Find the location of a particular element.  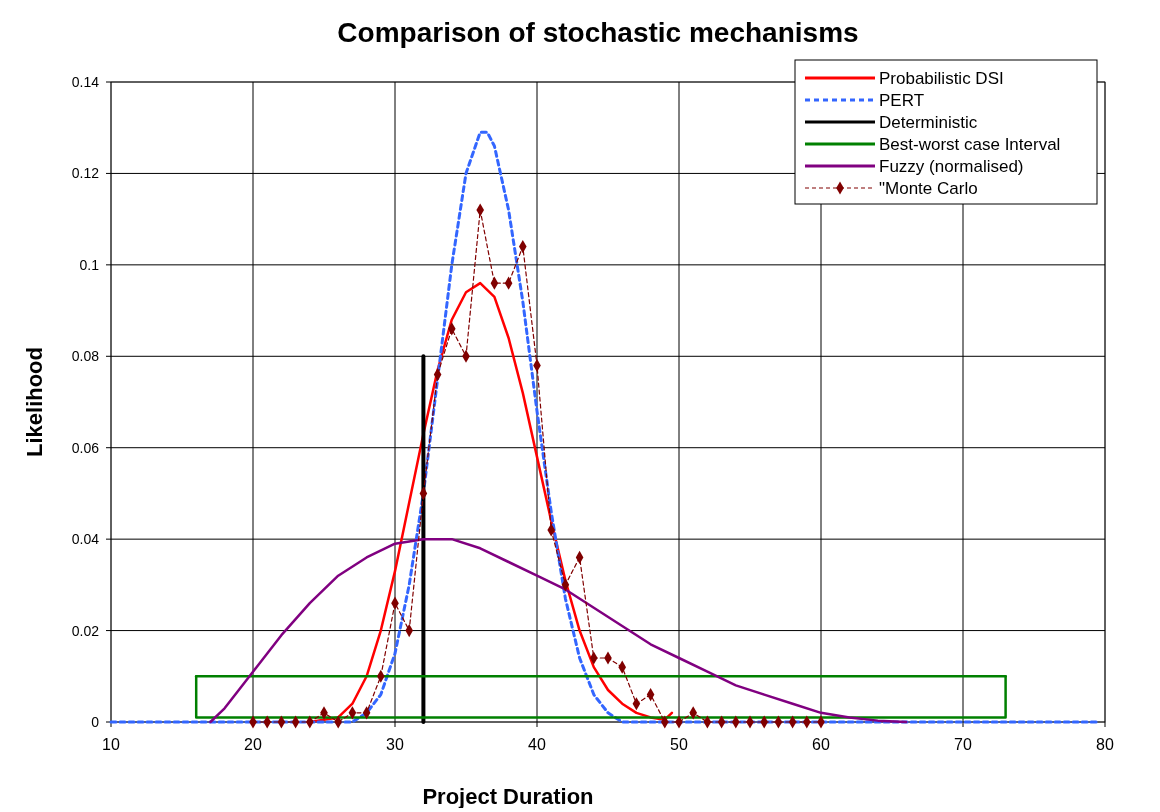

legend-label: Probabilistic DSI is located at coordinates (941, 78).